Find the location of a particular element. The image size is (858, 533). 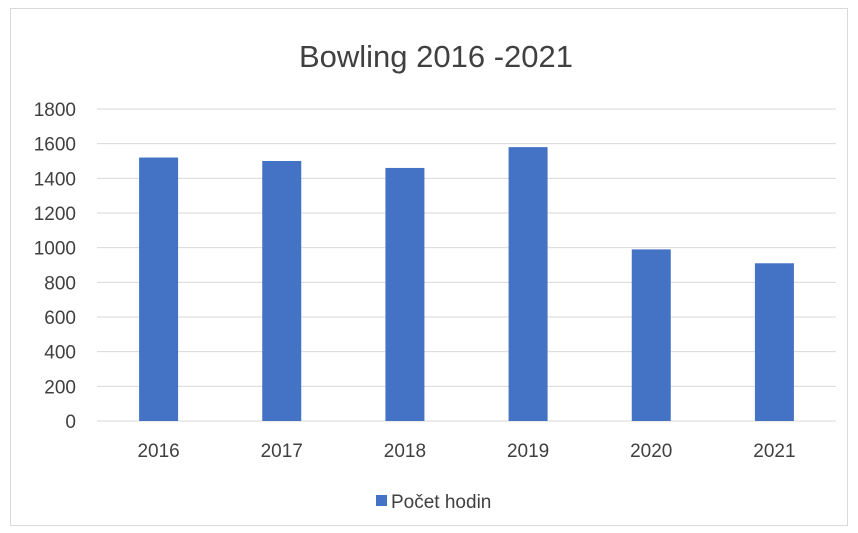

x-tick-label: 2020 is located at coordinates (651, 451).